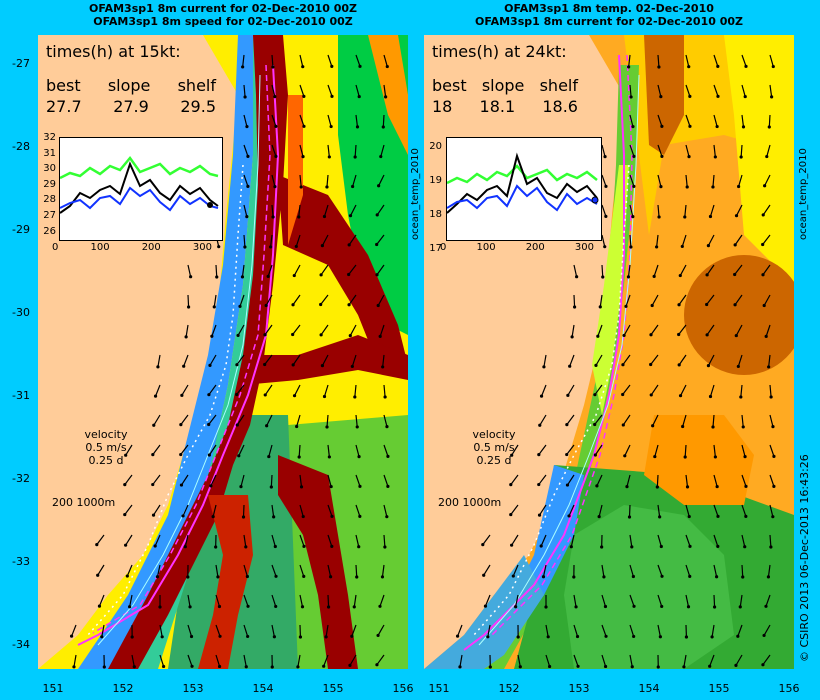 The width and height of the screenshot is (820, 700). What do you see at coordinates (558, 85) in the screenshot?
I see `right-head-shelf: shelf` at bounding box center [558, 85].